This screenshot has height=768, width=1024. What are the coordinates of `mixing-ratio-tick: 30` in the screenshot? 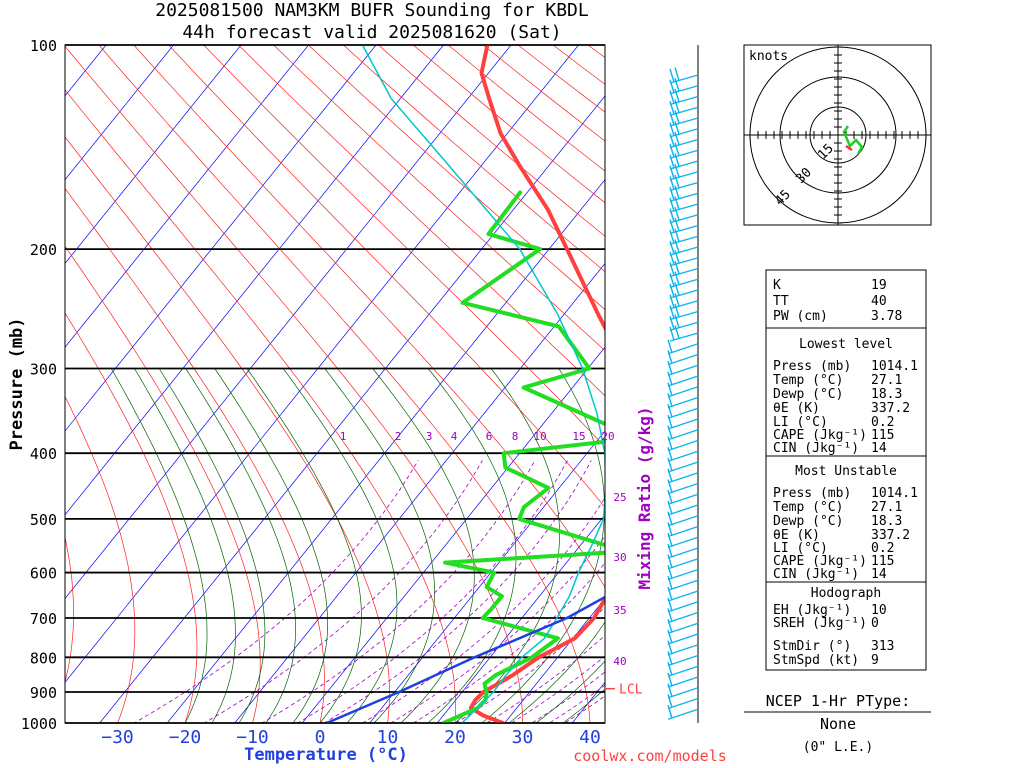 It's located at (619, 557).